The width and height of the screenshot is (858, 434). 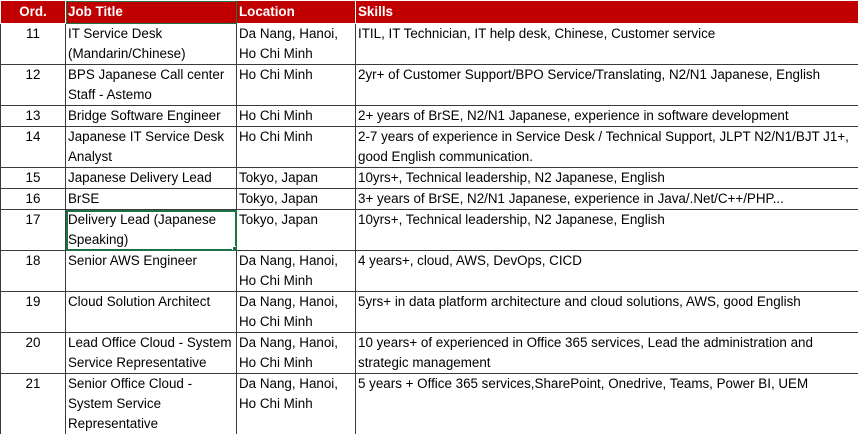 I want to click on cell-ord: 12, so click(x=33, y=85).